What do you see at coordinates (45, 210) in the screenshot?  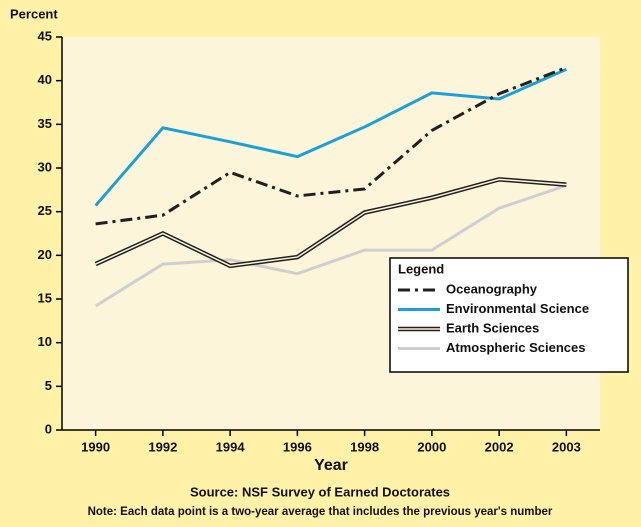 I see `y-tick-label: 25` at bounding box center [45, 210].